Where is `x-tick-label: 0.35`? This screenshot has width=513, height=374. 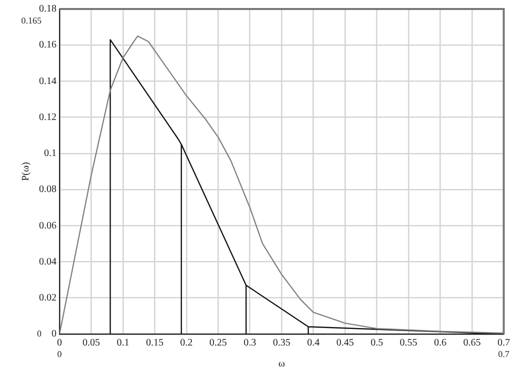 x-tick-label: 0.35 is located at coordinates (281, 343).